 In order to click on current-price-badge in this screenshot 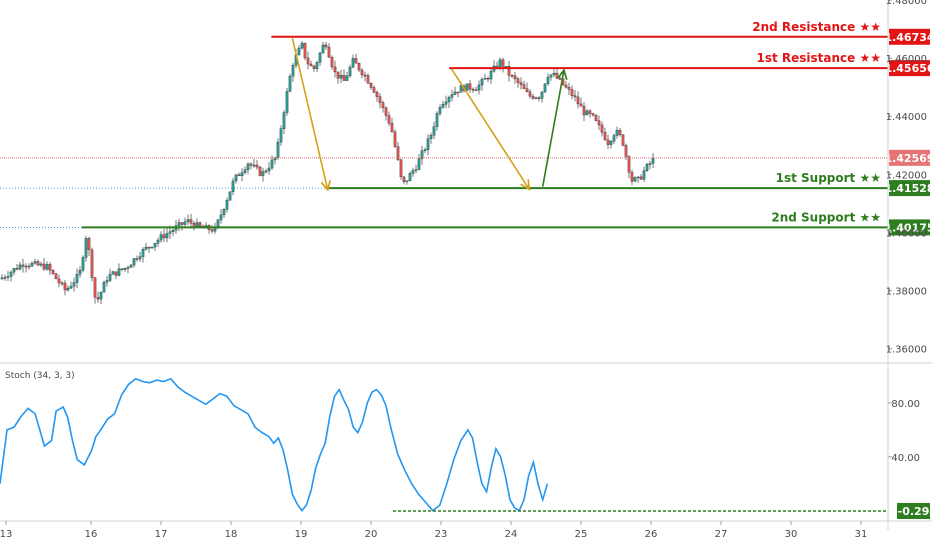, I will do `click(909, 157)`.